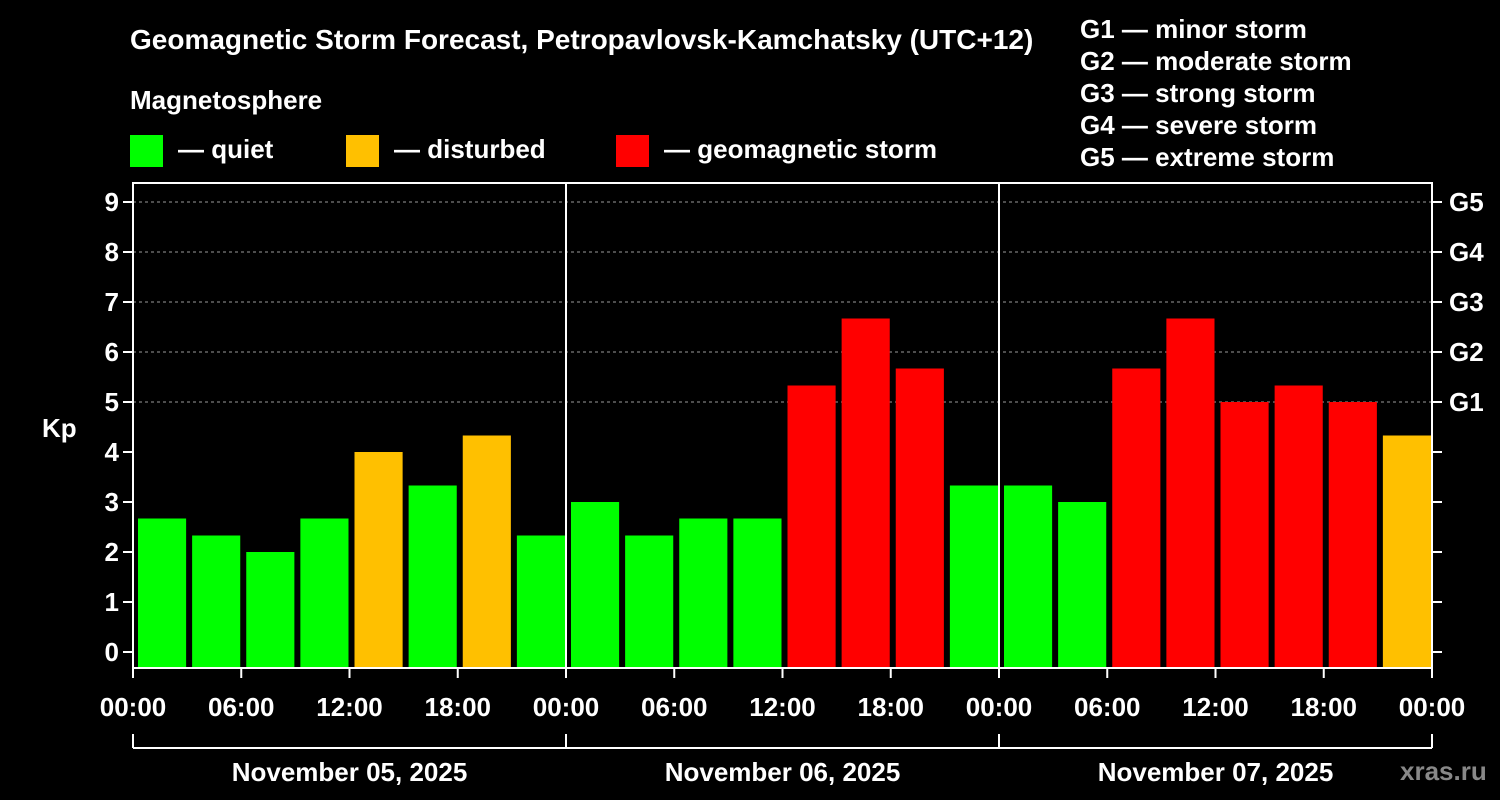 This screenshot has width=1500, height=800. What do you see at coordinates (1207, 157) in the screenshot?
I see `storm-scale-item: G5 — extreme storm` at bounding box center [1207, 157].